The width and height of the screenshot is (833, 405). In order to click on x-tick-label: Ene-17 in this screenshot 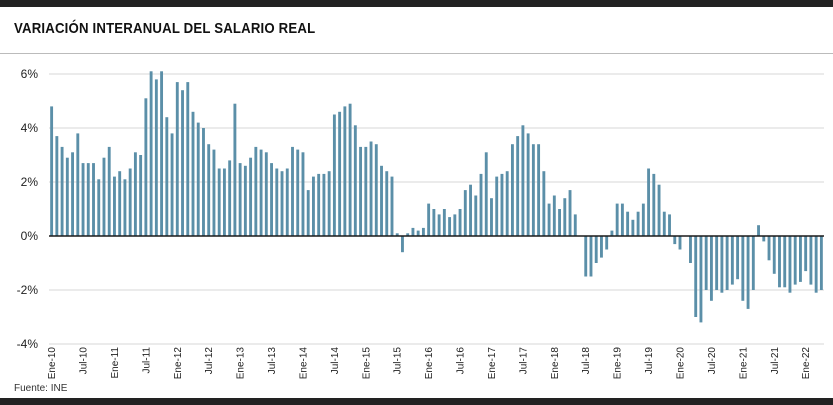, I will do `click(492, 363)`.